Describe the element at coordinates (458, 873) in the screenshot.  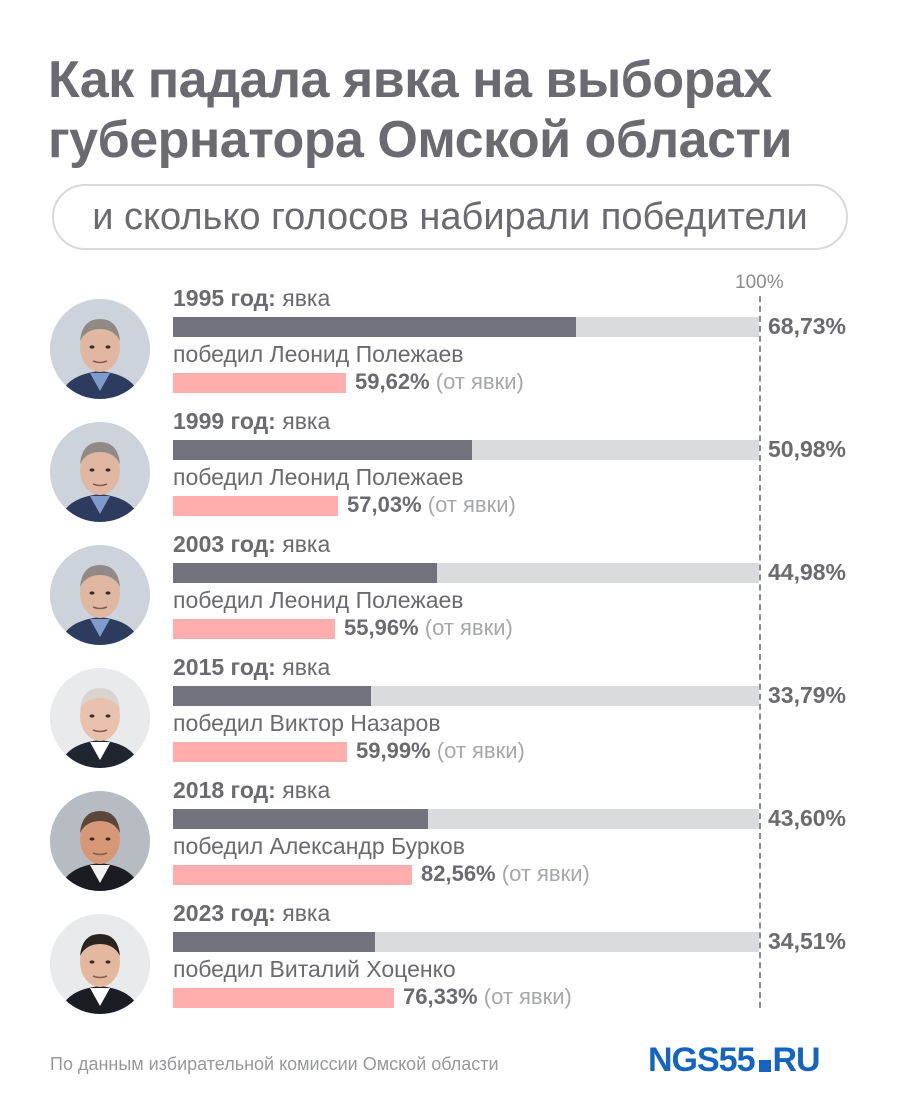
I see `winner-share-value: 82,56%` at that location.